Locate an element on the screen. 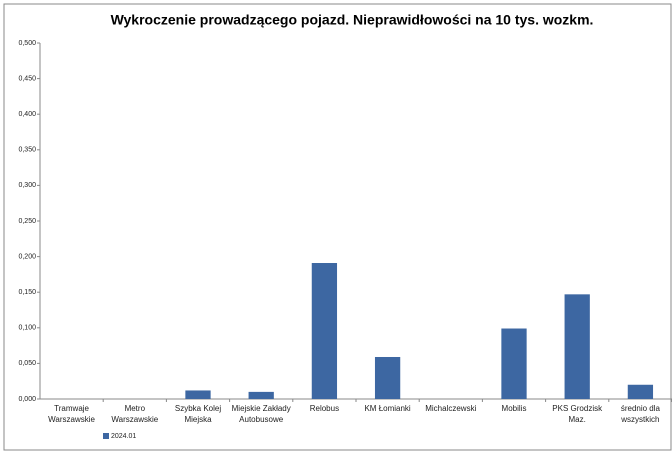  x-tick-label: KM Łomianki is located at coordinates (387, 408).